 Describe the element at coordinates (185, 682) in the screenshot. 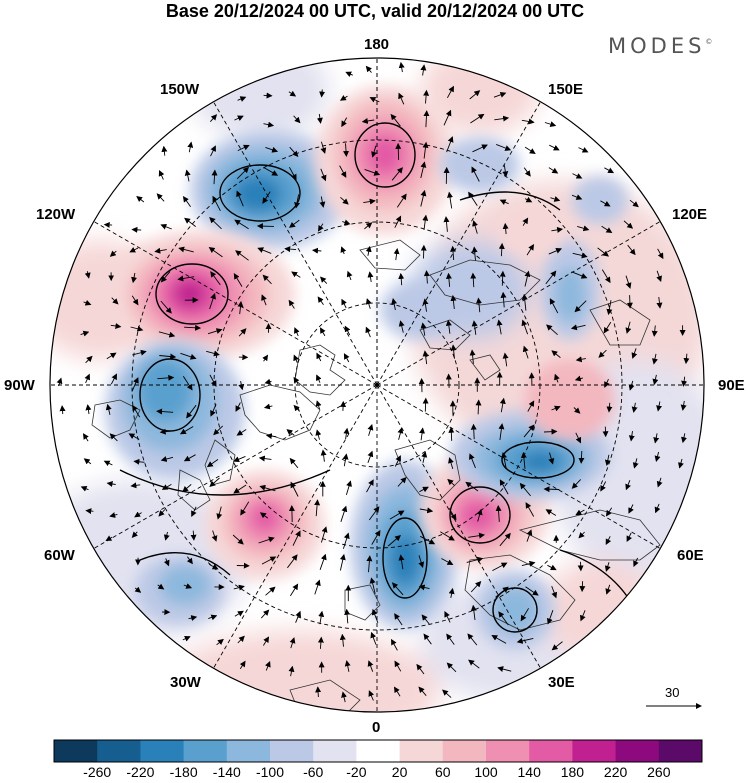

I see `lon-label-30w: 30W` at that location.